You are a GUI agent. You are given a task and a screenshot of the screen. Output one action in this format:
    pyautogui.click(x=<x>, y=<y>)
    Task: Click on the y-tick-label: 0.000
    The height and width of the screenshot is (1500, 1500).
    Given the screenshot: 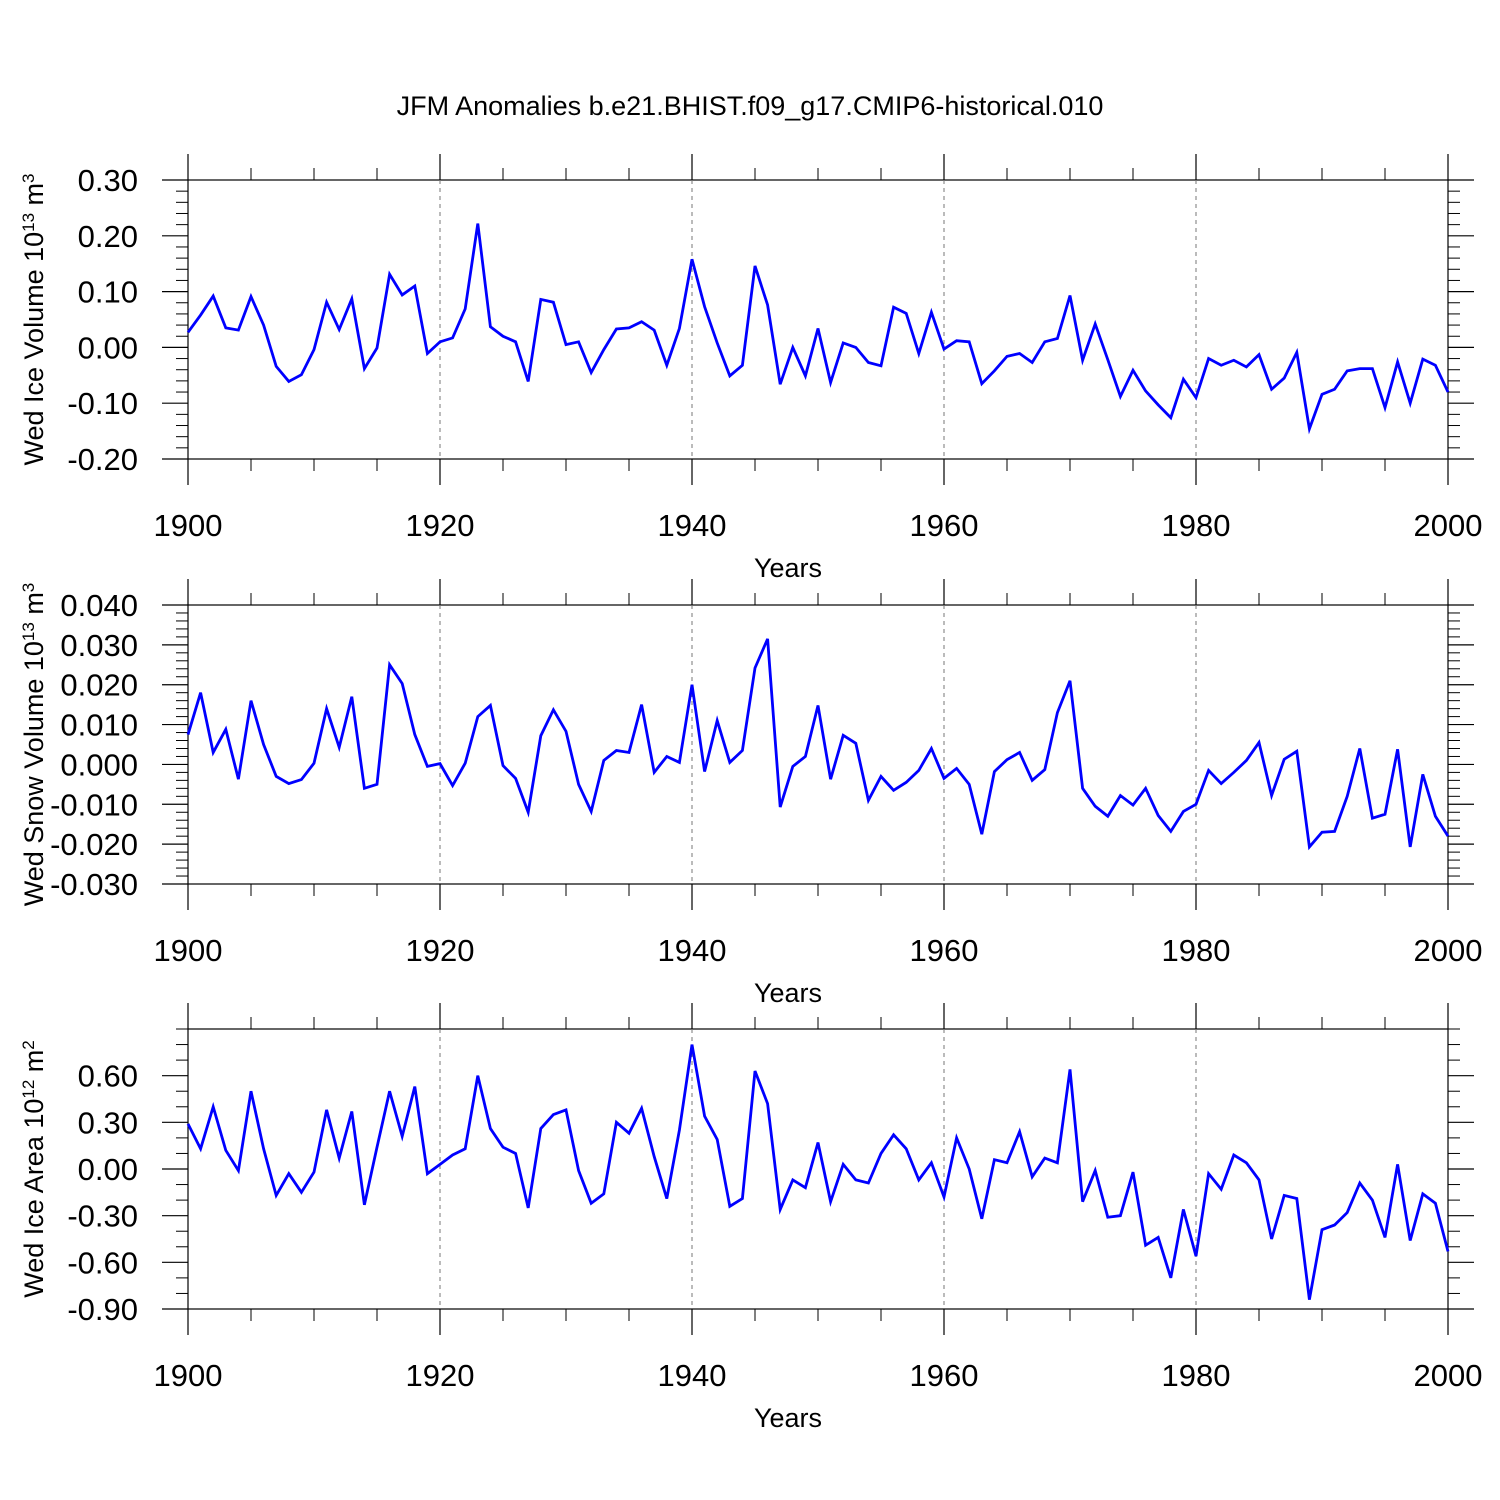 What is the action you would take?
    pyautogui.click(x=99, y=764)
    